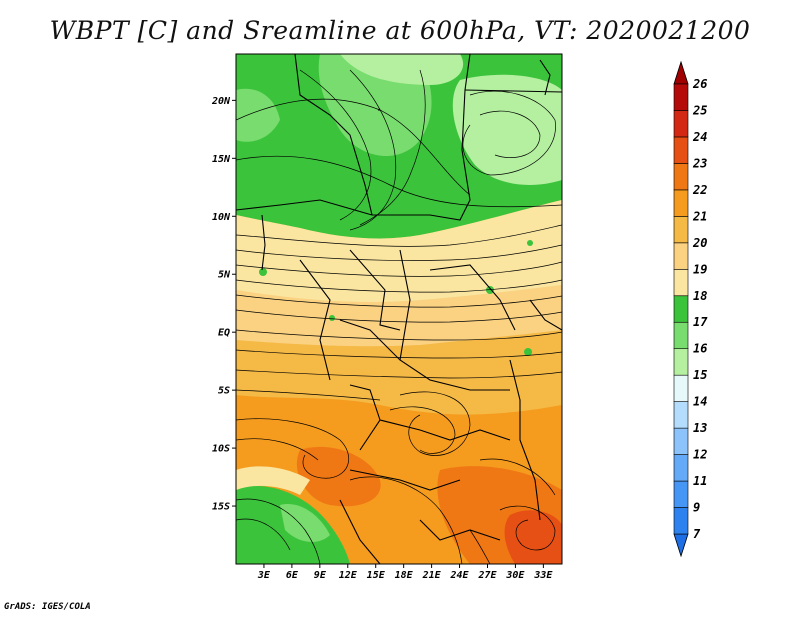 This screenshot has height=618, width=800. What do you see at coordinates (460, 575) in the screenshot?
I see `lon-tick-label: 24E` at bounding box center [460, 575].